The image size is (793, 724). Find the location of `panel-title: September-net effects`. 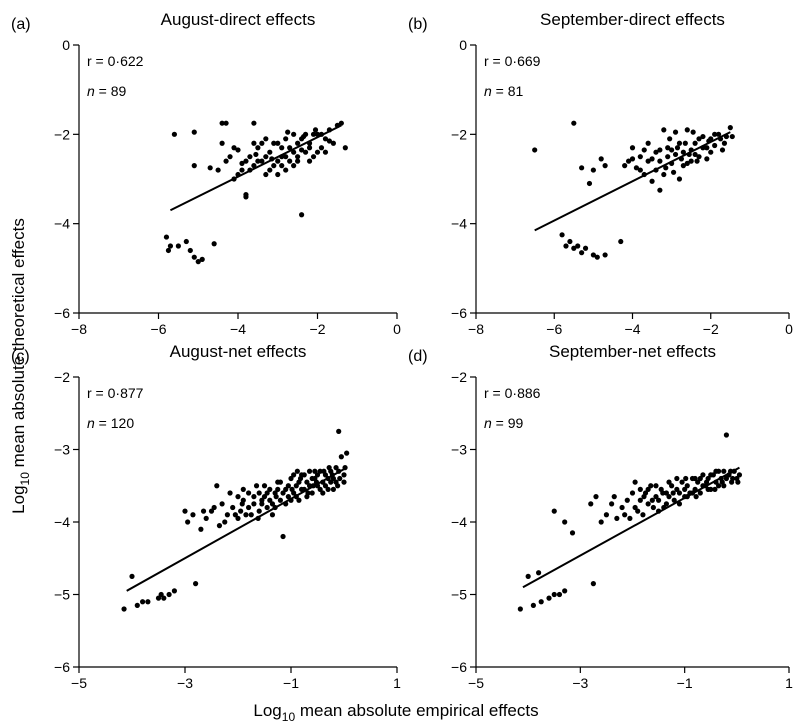

panel-title: September-net effects is located at coordinates (632, 351).